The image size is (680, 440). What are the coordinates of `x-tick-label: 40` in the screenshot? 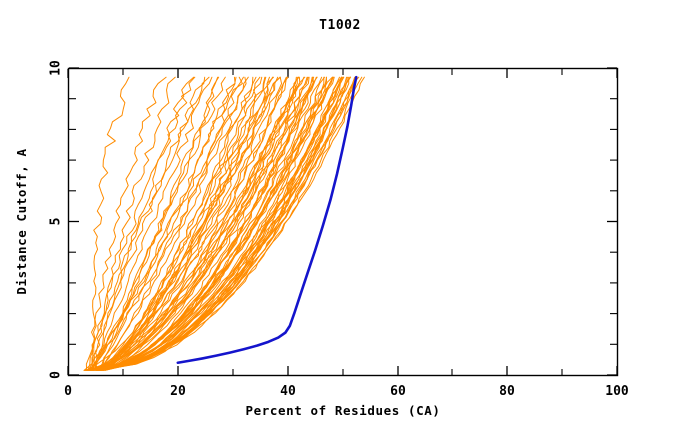 It's located at (288, 391).